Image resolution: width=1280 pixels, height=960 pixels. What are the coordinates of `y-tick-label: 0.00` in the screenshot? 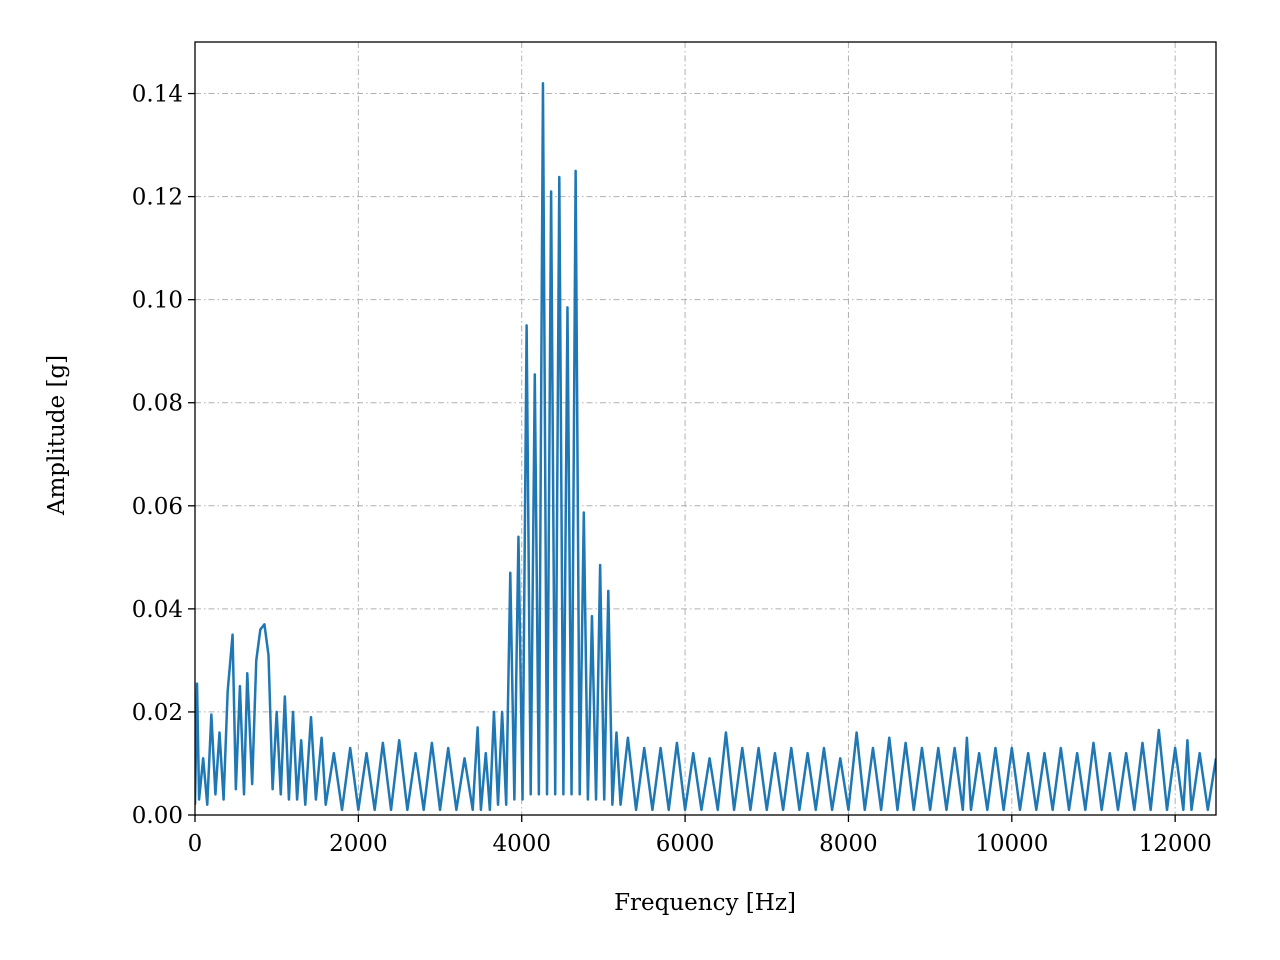 It's located at (157, 816).